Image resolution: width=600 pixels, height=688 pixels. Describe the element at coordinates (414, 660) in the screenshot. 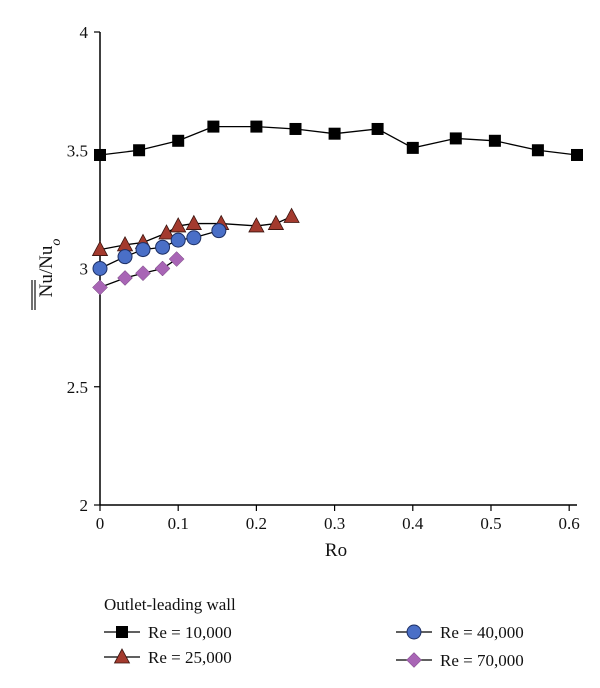

I see `legend-marker-diamond` at that location.